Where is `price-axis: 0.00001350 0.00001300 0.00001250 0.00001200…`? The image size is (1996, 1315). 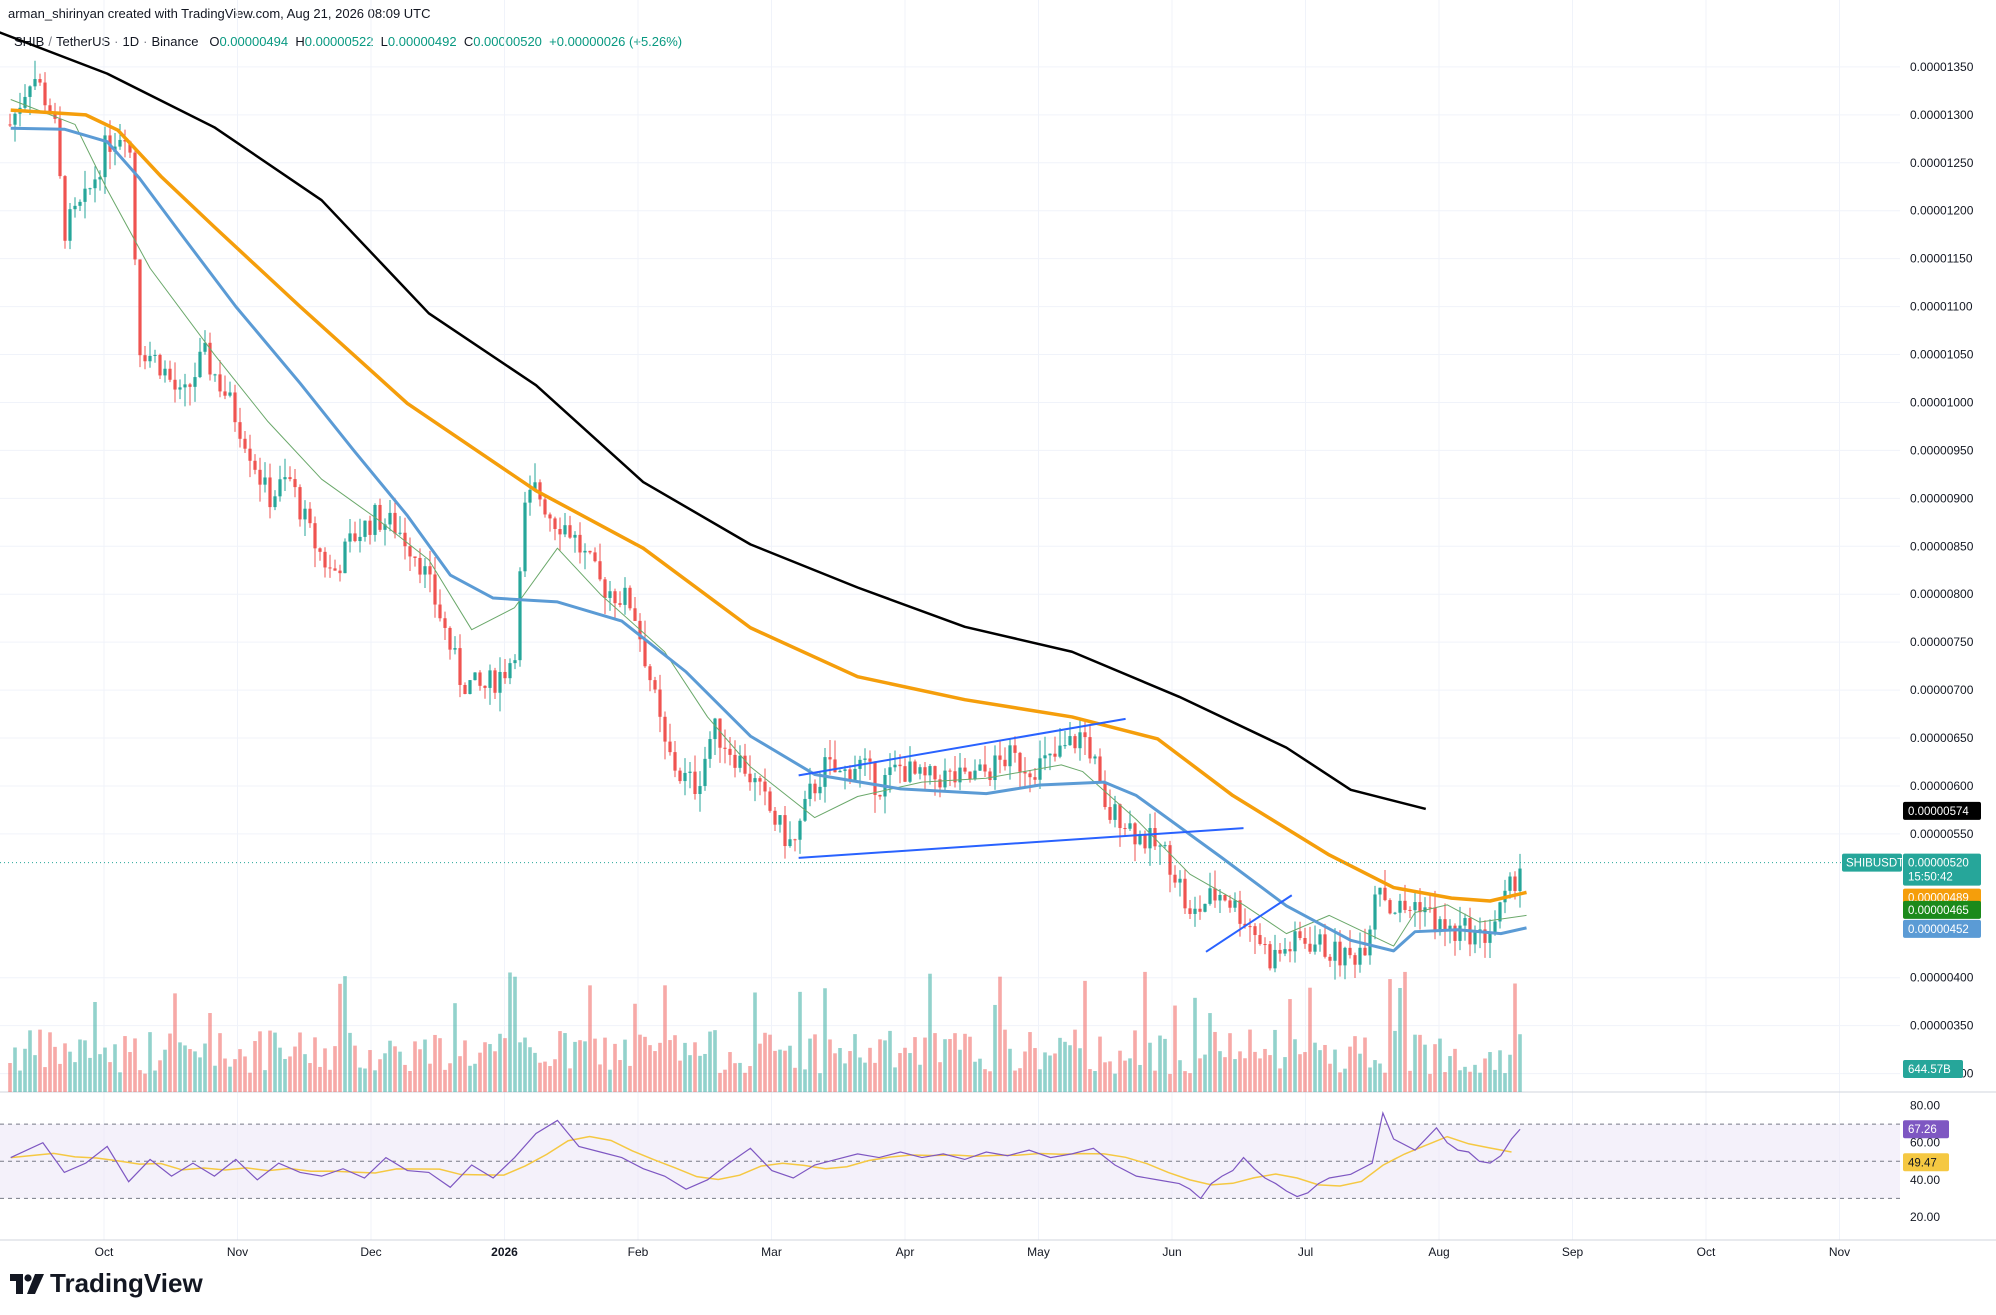 price-axis: 0.00001350 0.00001300 0.00001250 0.00001200… is located at coordinates (1942, 642).